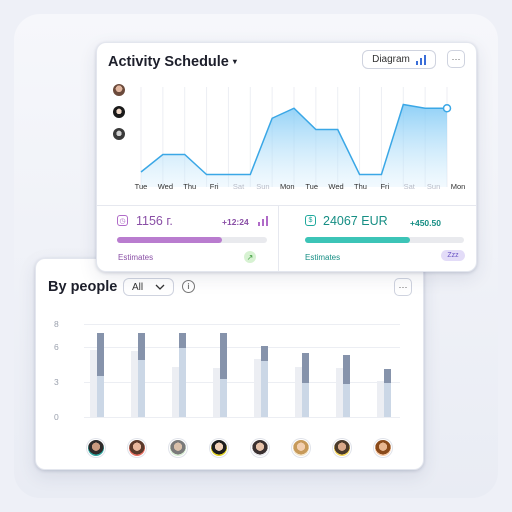 Image resolution: width=512 pixels, height=512 pixels. I want to click on people-more-button: ···, so click(403, 287).